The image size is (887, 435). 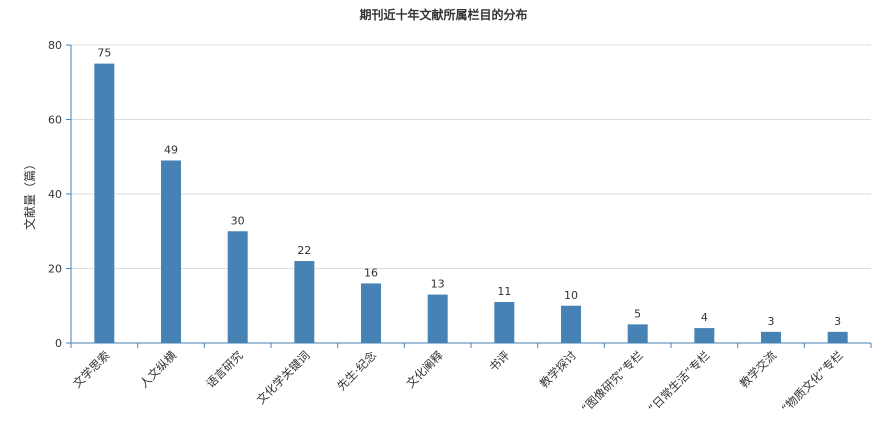 I want to click on data-label: 16, so click(x=371, y=272).